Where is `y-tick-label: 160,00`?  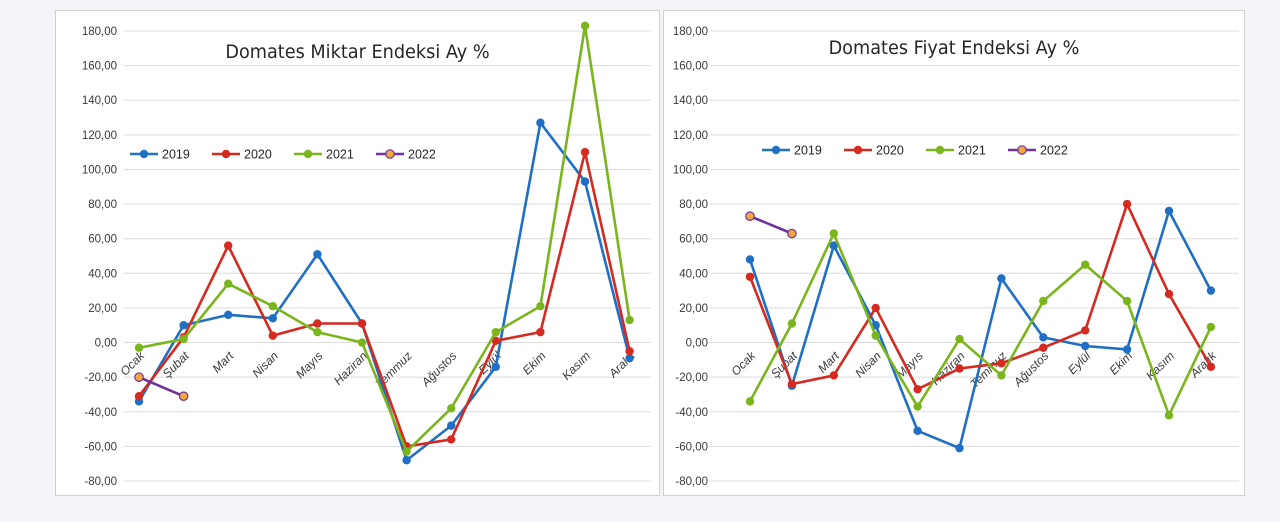 y-tick-label: 160,00 is located at coordinates (690, 67).